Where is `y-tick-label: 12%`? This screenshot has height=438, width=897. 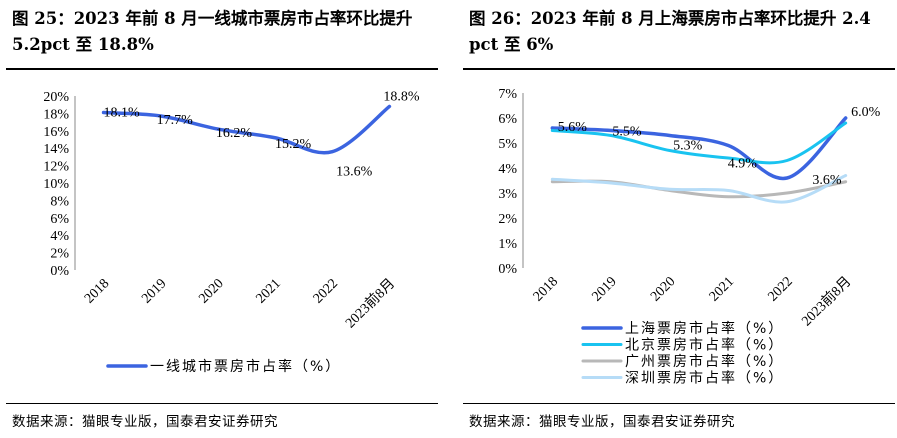
y-tick-label: 12% is located at coordinates (56, 167).